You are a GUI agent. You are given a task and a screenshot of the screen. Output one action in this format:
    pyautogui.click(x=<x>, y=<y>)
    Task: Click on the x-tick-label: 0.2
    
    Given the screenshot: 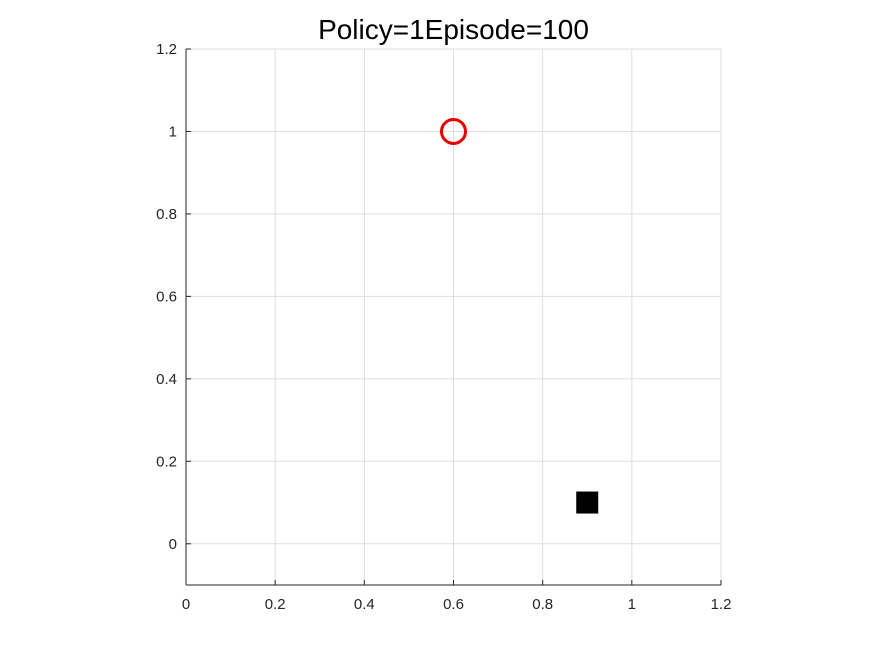 What is the action you would take?
    pyautogui.click(x=275, y=604)
    